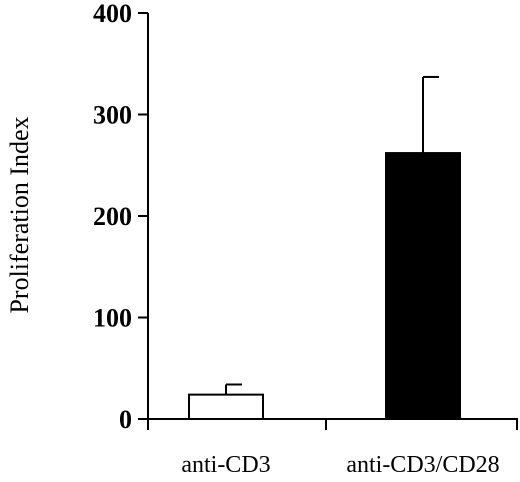 This screenshot has height=482, width=520. What do you see at coordinates (423, 286) in the screenshot?
I see `bar-anti-cd3-cd28` at bounding box center [423, 286].